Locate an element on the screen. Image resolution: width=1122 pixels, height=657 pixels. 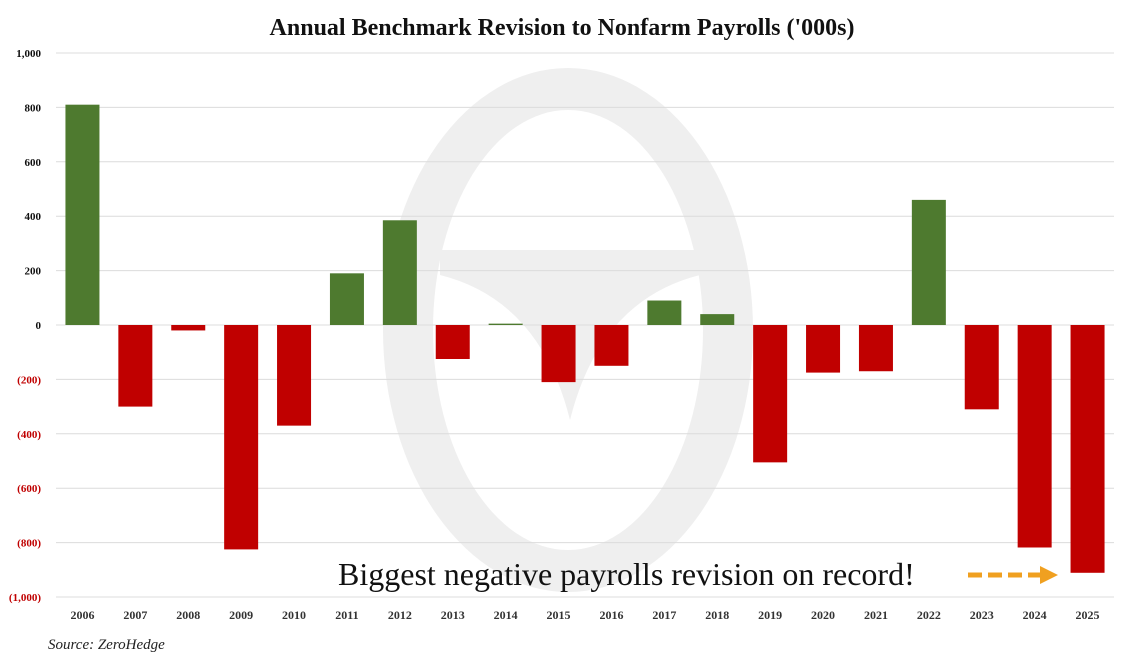
bar-2025 is located at coordinates (1087, 449).